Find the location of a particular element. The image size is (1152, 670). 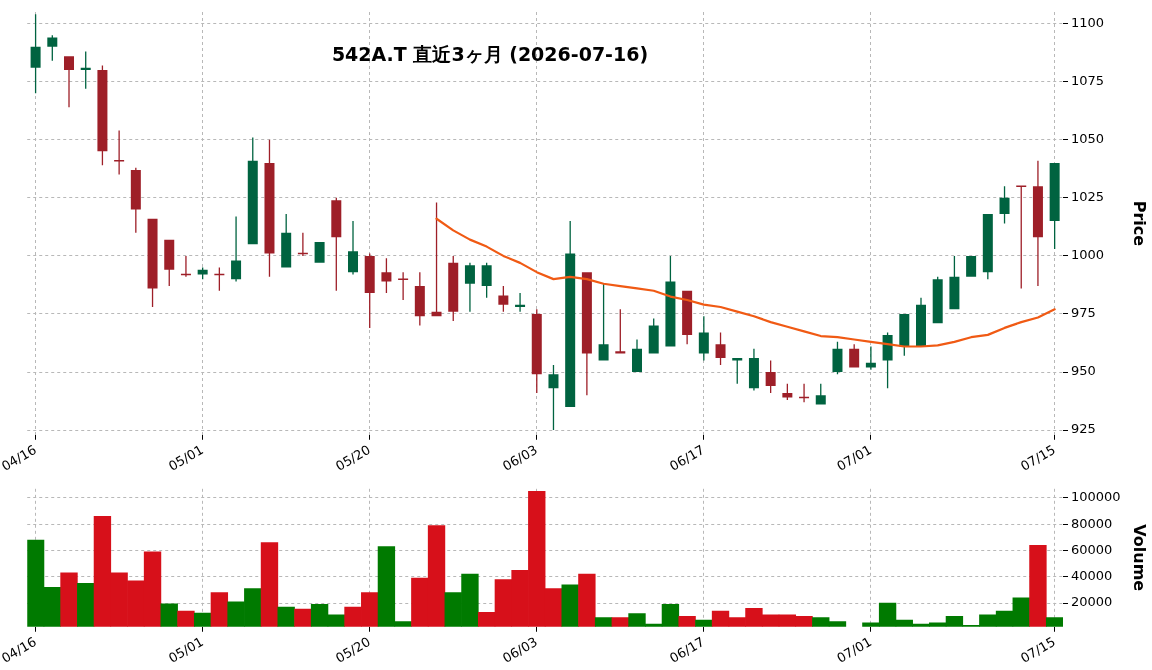

y-tick-label: 1025 is located at coordinates (1088, 197).